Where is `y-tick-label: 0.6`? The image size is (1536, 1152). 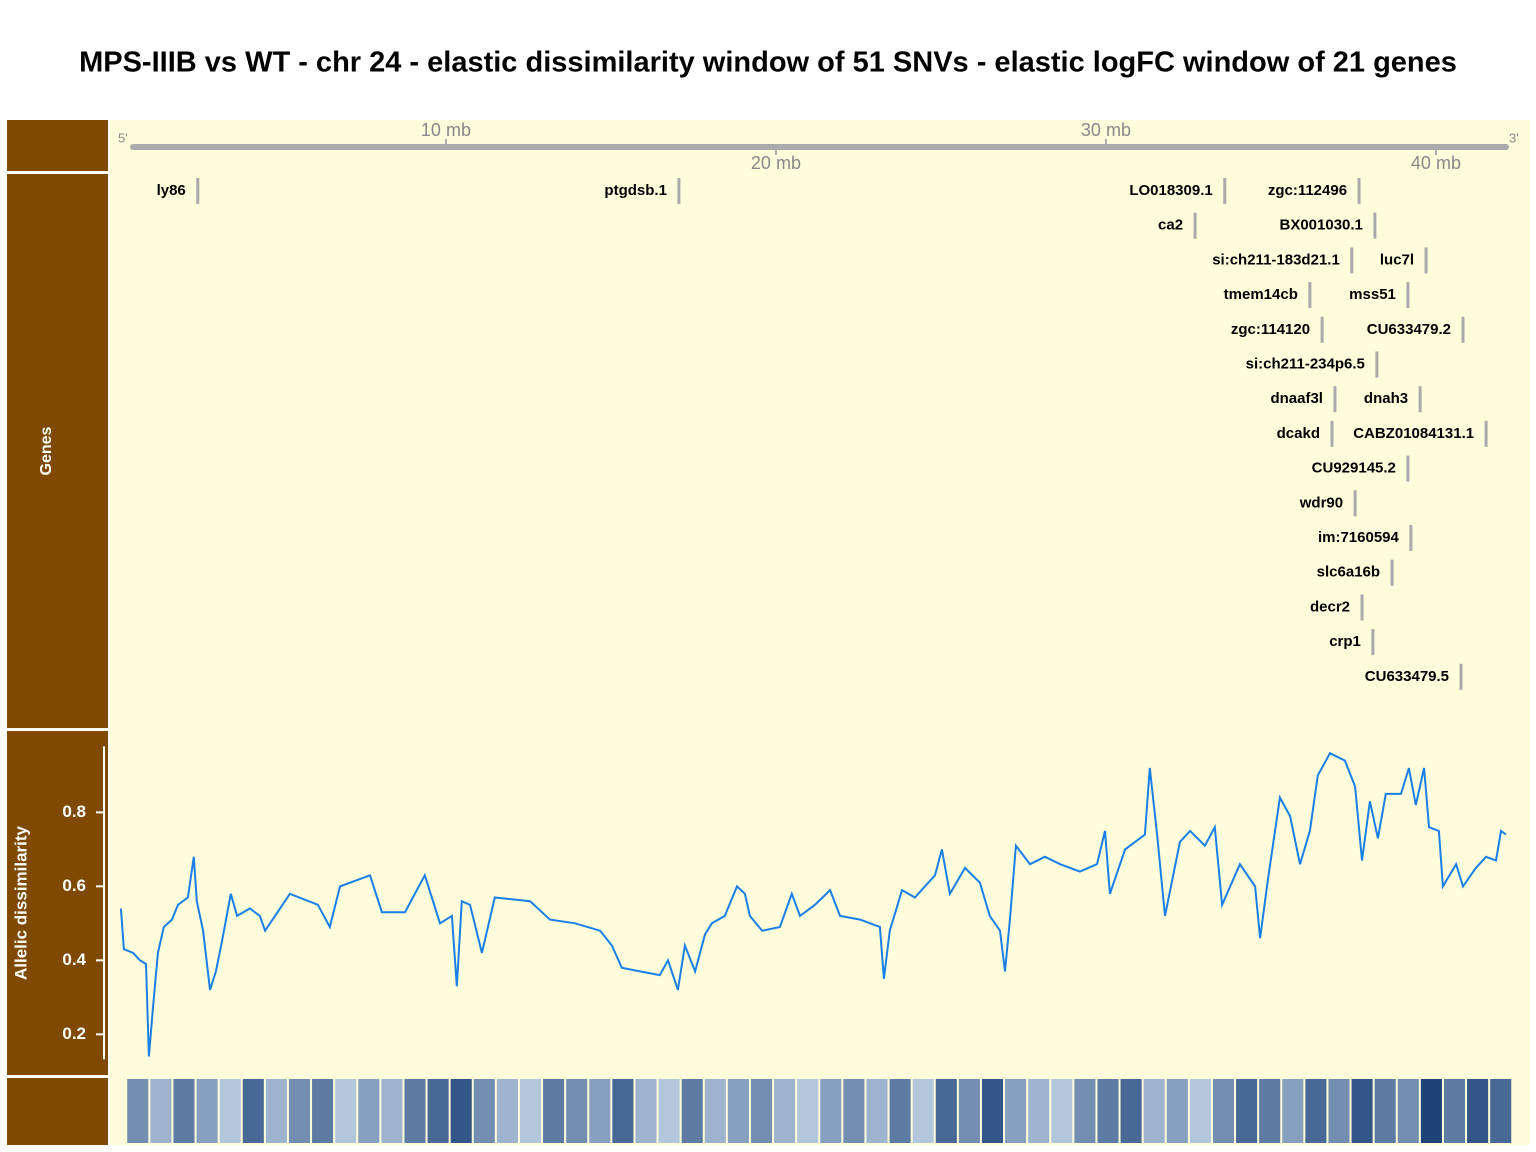
y-tick-label: 0.6 is located at coordinates (74, 885).